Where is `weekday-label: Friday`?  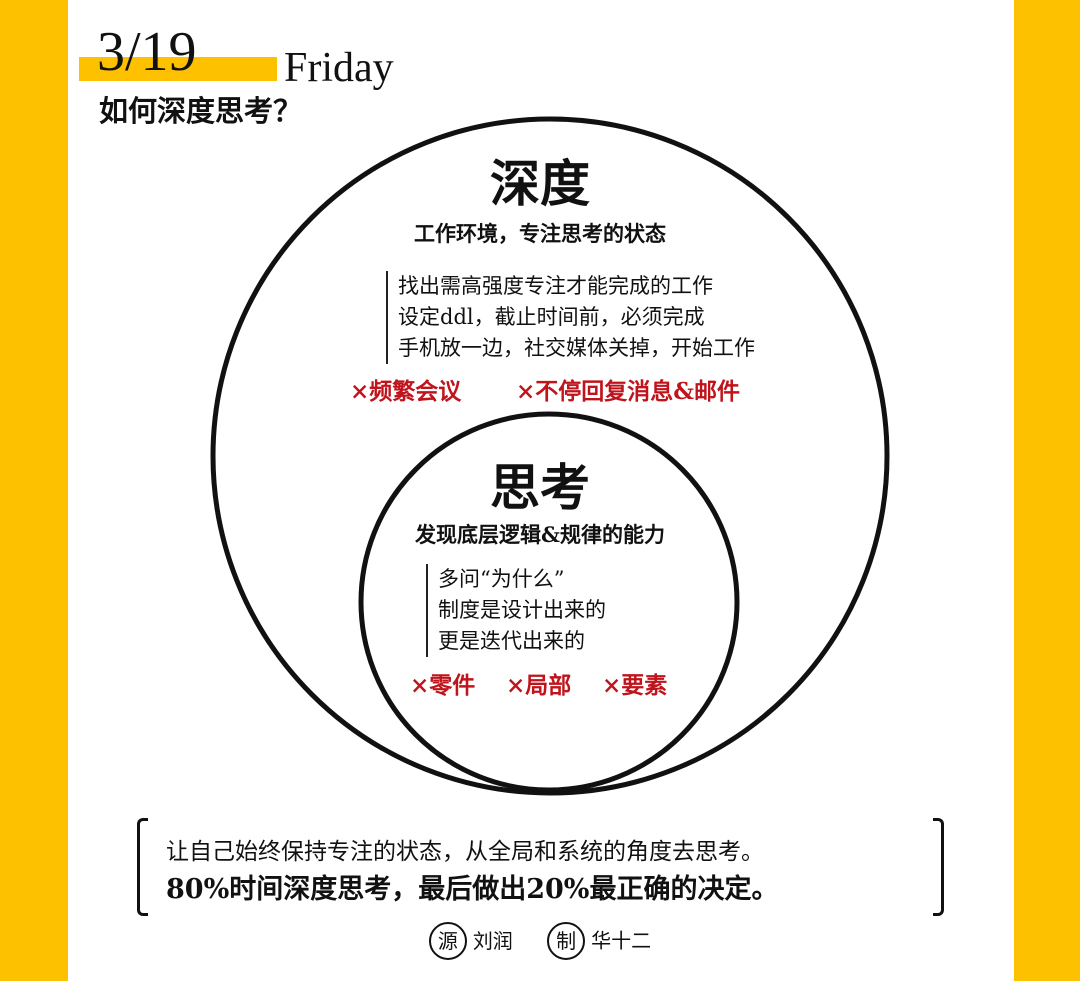 weekday-label: Friday is located at coordinates (339, 68).